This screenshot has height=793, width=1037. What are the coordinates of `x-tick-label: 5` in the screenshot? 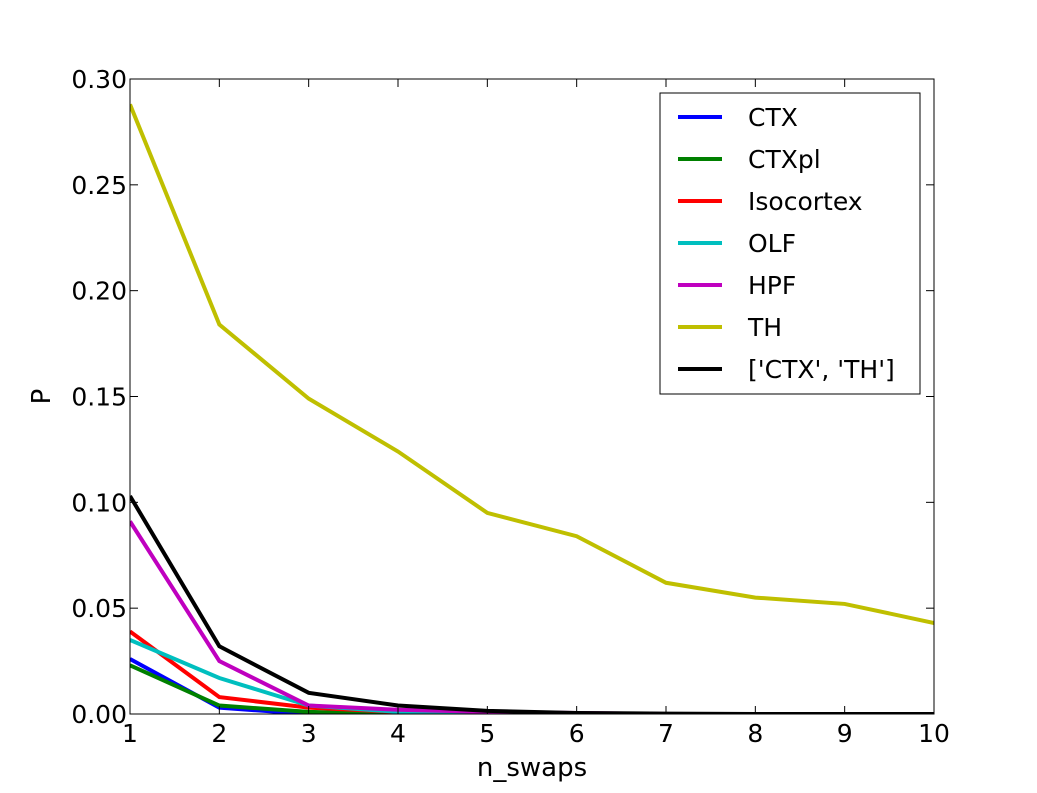 It's located at (487, 733).